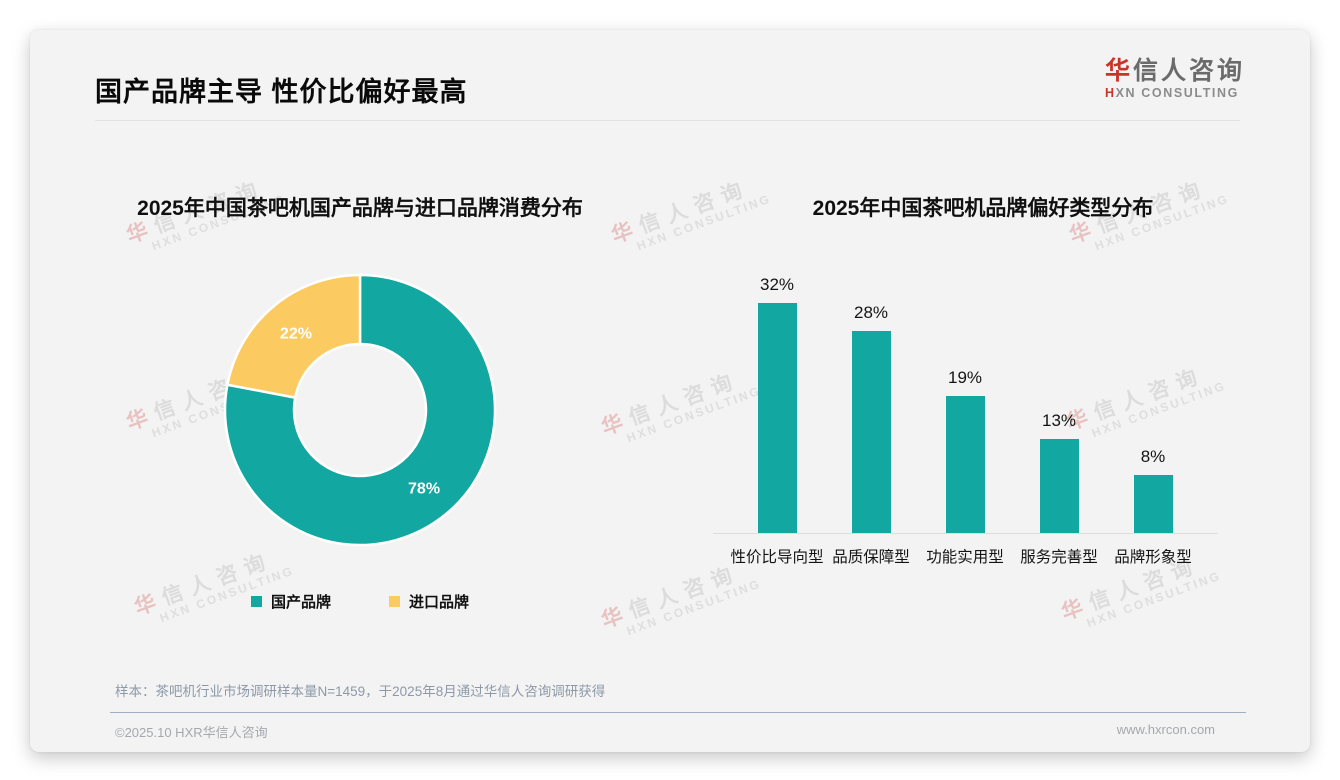 This screenshot has width=1340, height=780. Describe the element at coordinates (424, 488) in the screenshot. I see `donut-value-label-0: 78%` at that location.